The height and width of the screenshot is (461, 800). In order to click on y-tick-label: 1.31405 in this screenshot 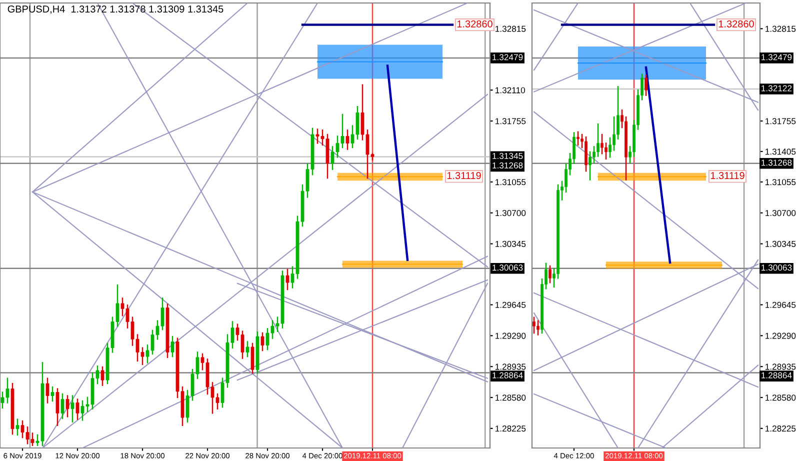, I will do `click(781, 151)`.